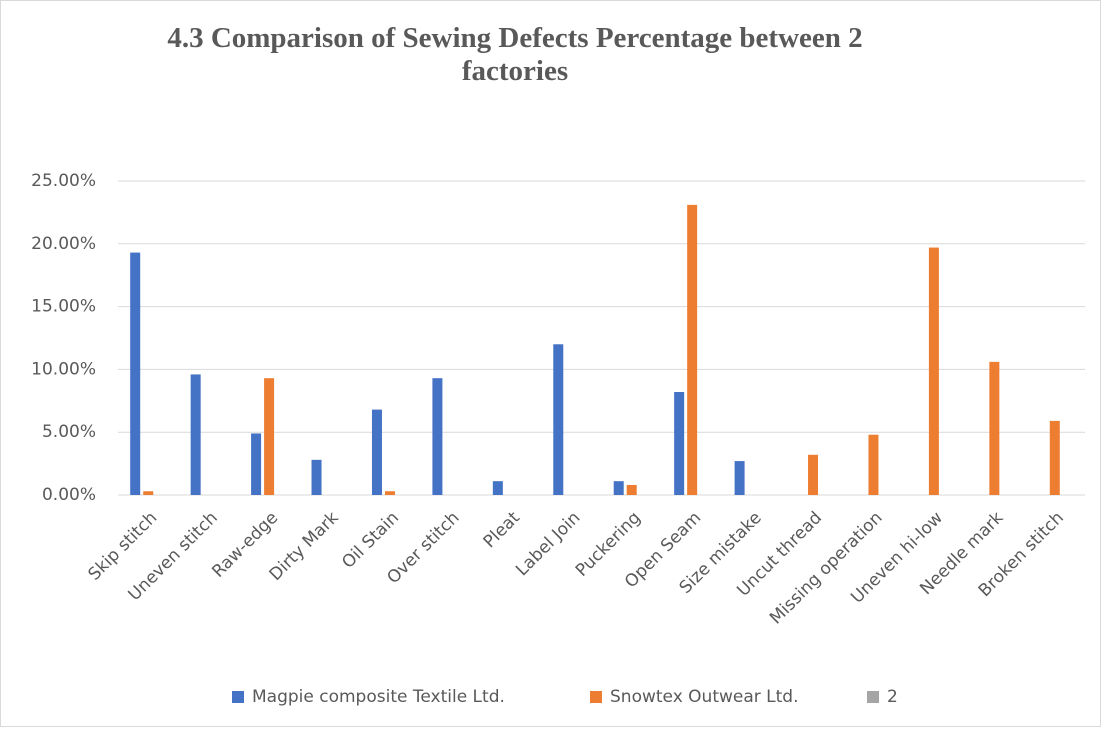 The image size is (1104, 729). I want to click on y-tick-label: 15.00%, so click(63, 307).